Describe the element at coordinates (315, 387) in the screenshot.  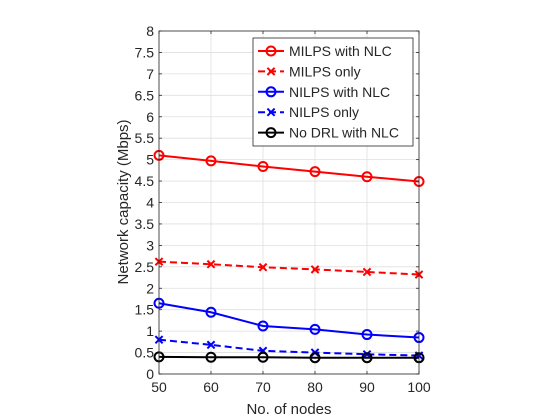
I see `x-tick-label: 80` at that location.